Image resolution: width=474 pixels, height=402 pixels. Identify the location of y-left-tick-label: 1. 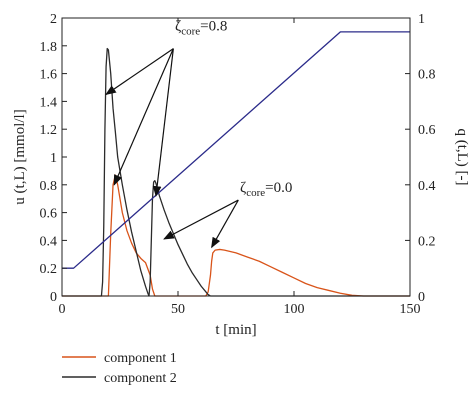
(53, 158).